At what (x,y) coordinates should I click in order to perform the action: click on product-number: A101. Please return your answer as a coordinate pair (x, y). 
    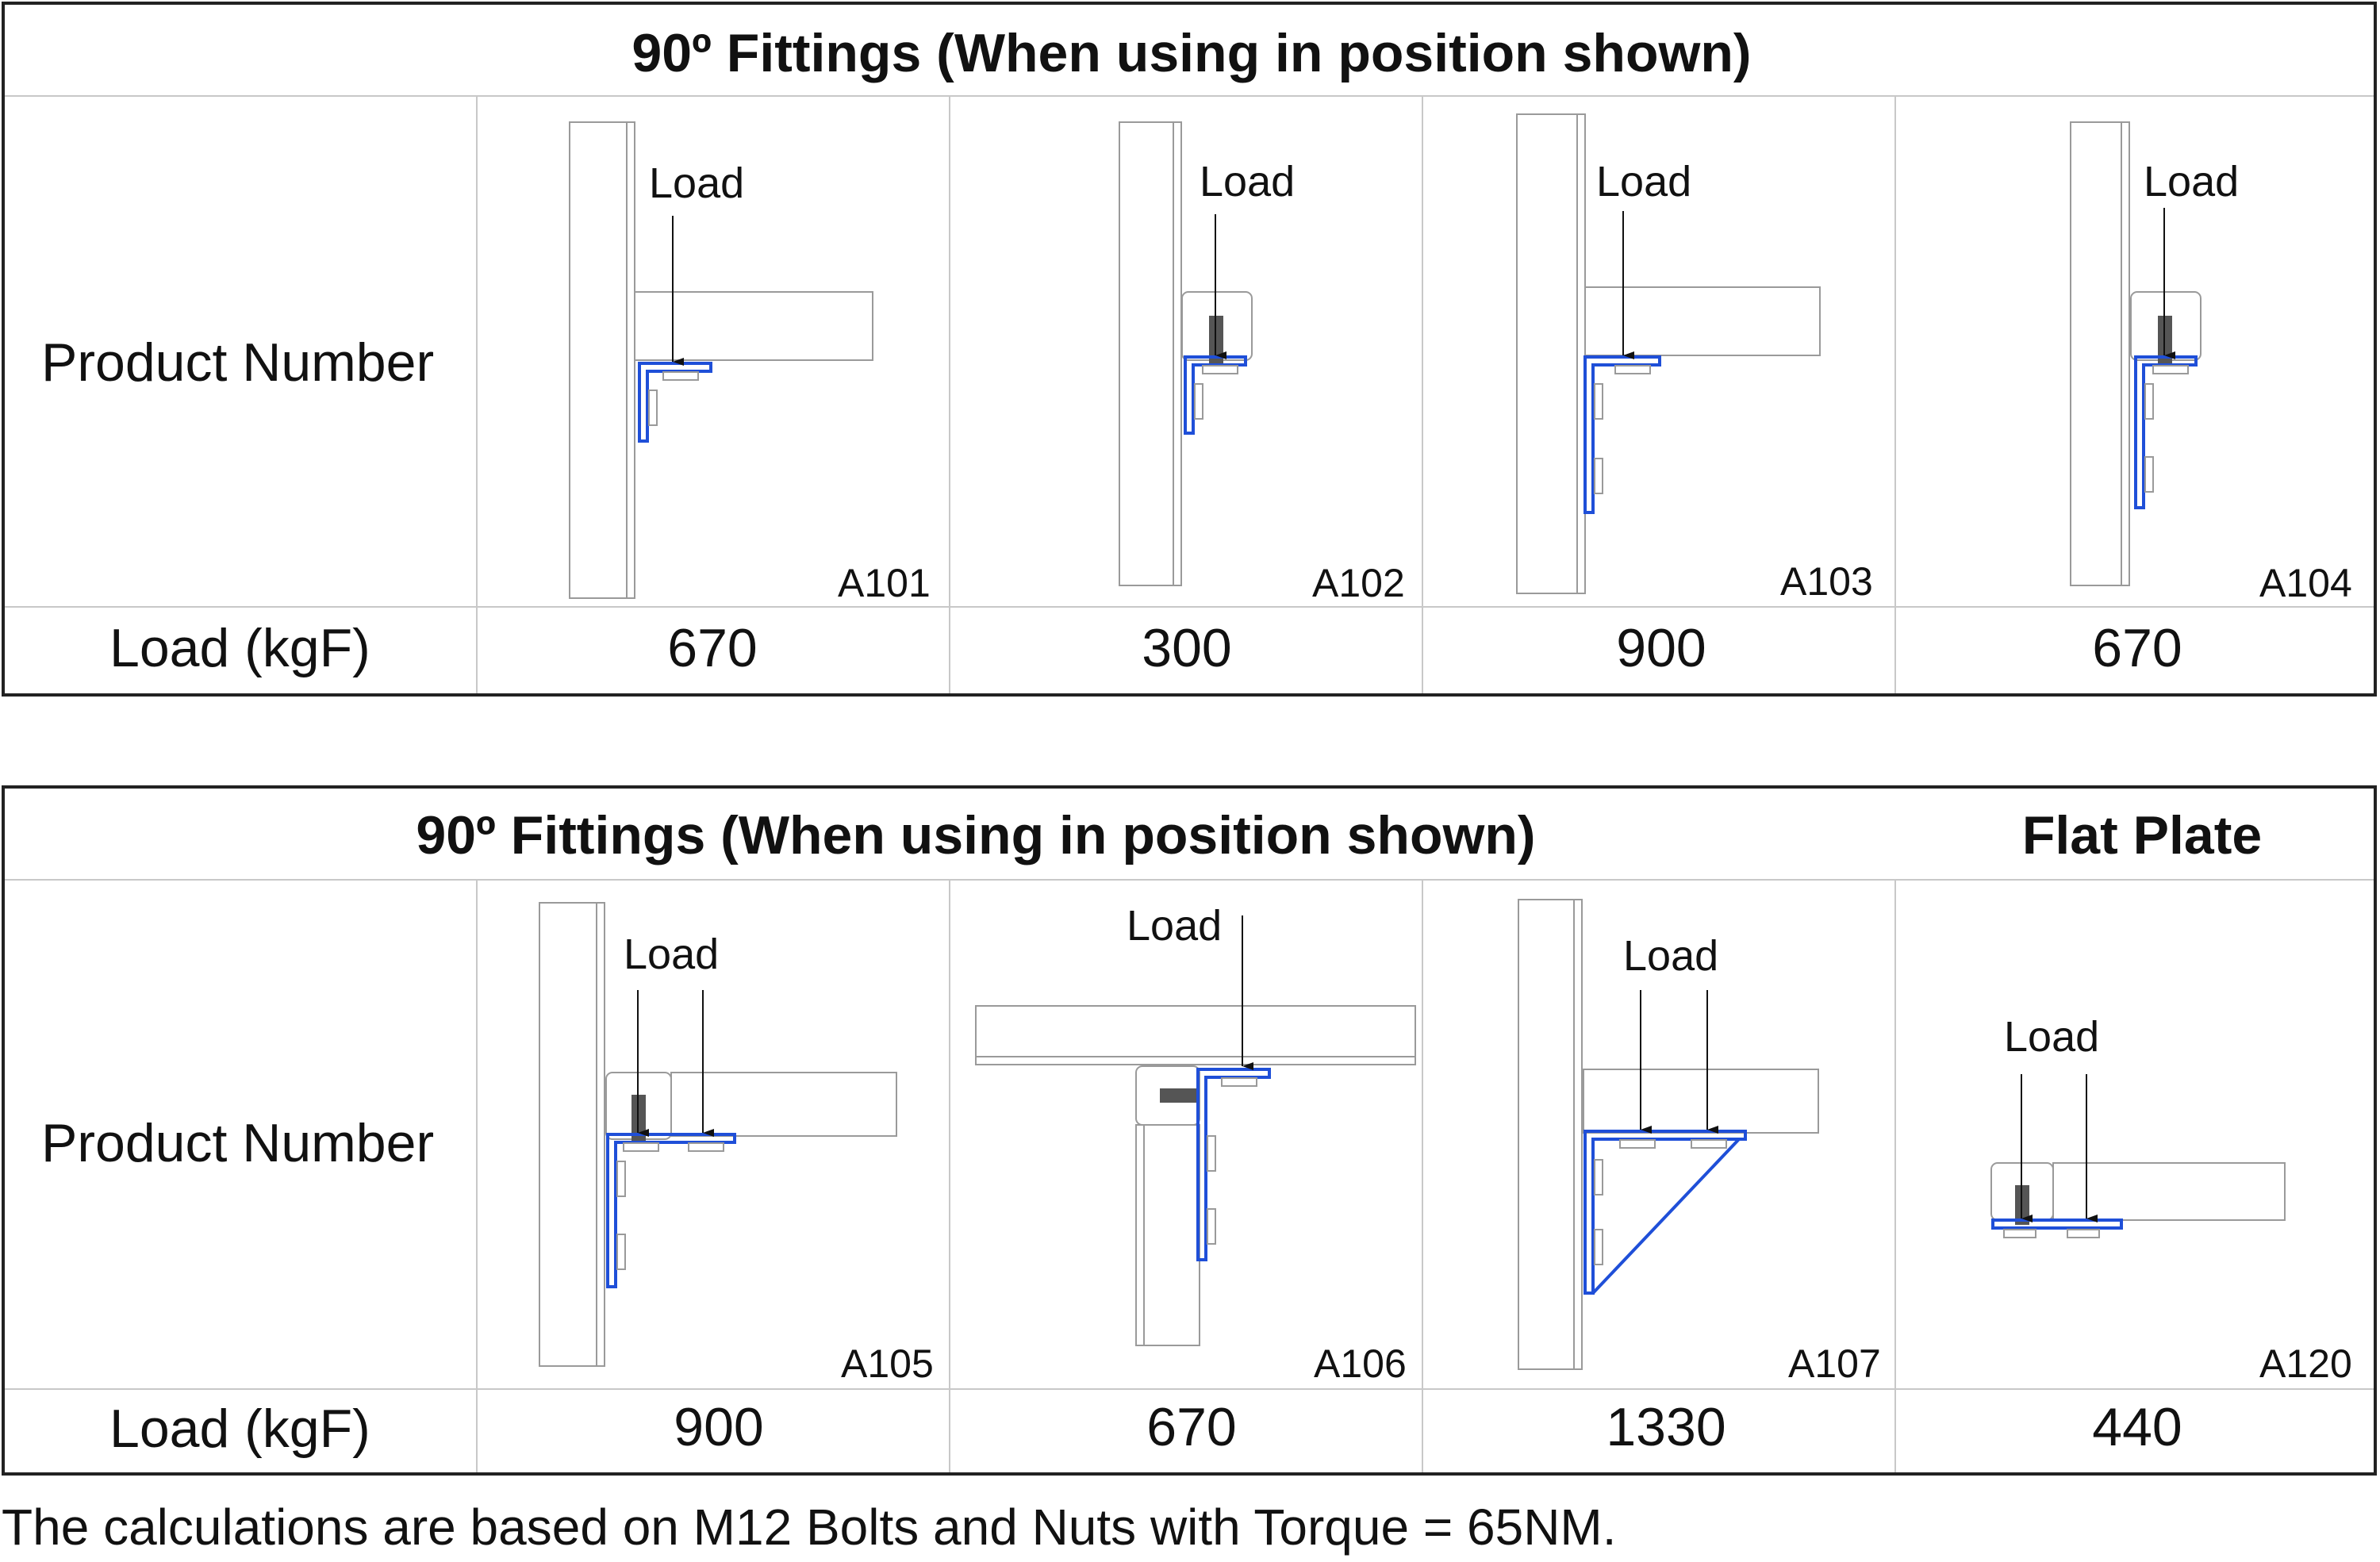
    Looking at the image, I should click on (884, 583).